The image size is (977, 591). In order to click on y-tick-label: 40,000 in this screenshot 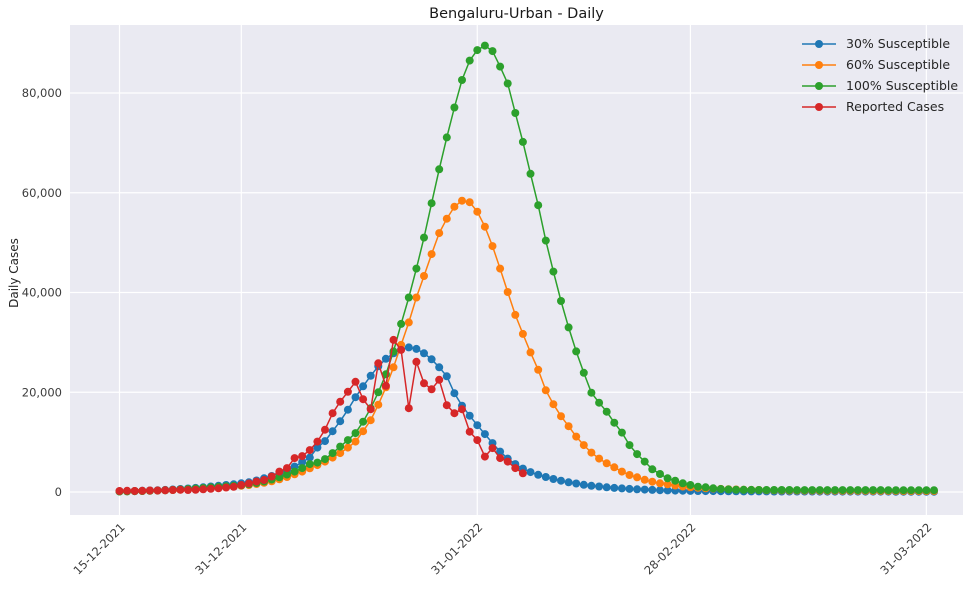, I will do `click(42, 293)`.